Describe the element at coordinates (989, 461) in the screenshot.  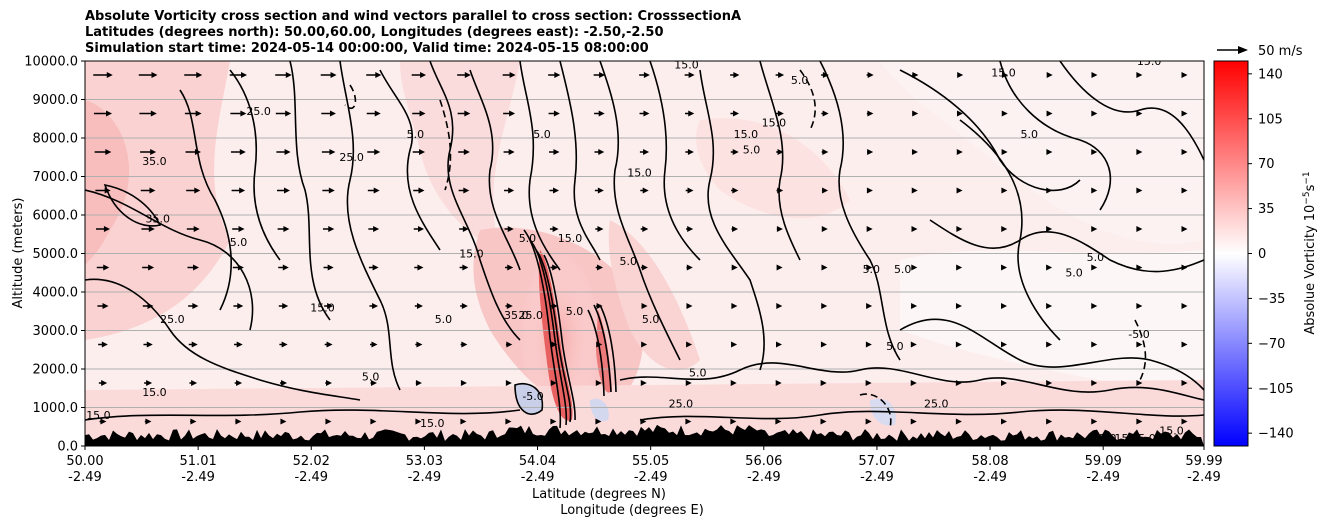
I see `x-tick-label-latitude: 58.08` at that location.